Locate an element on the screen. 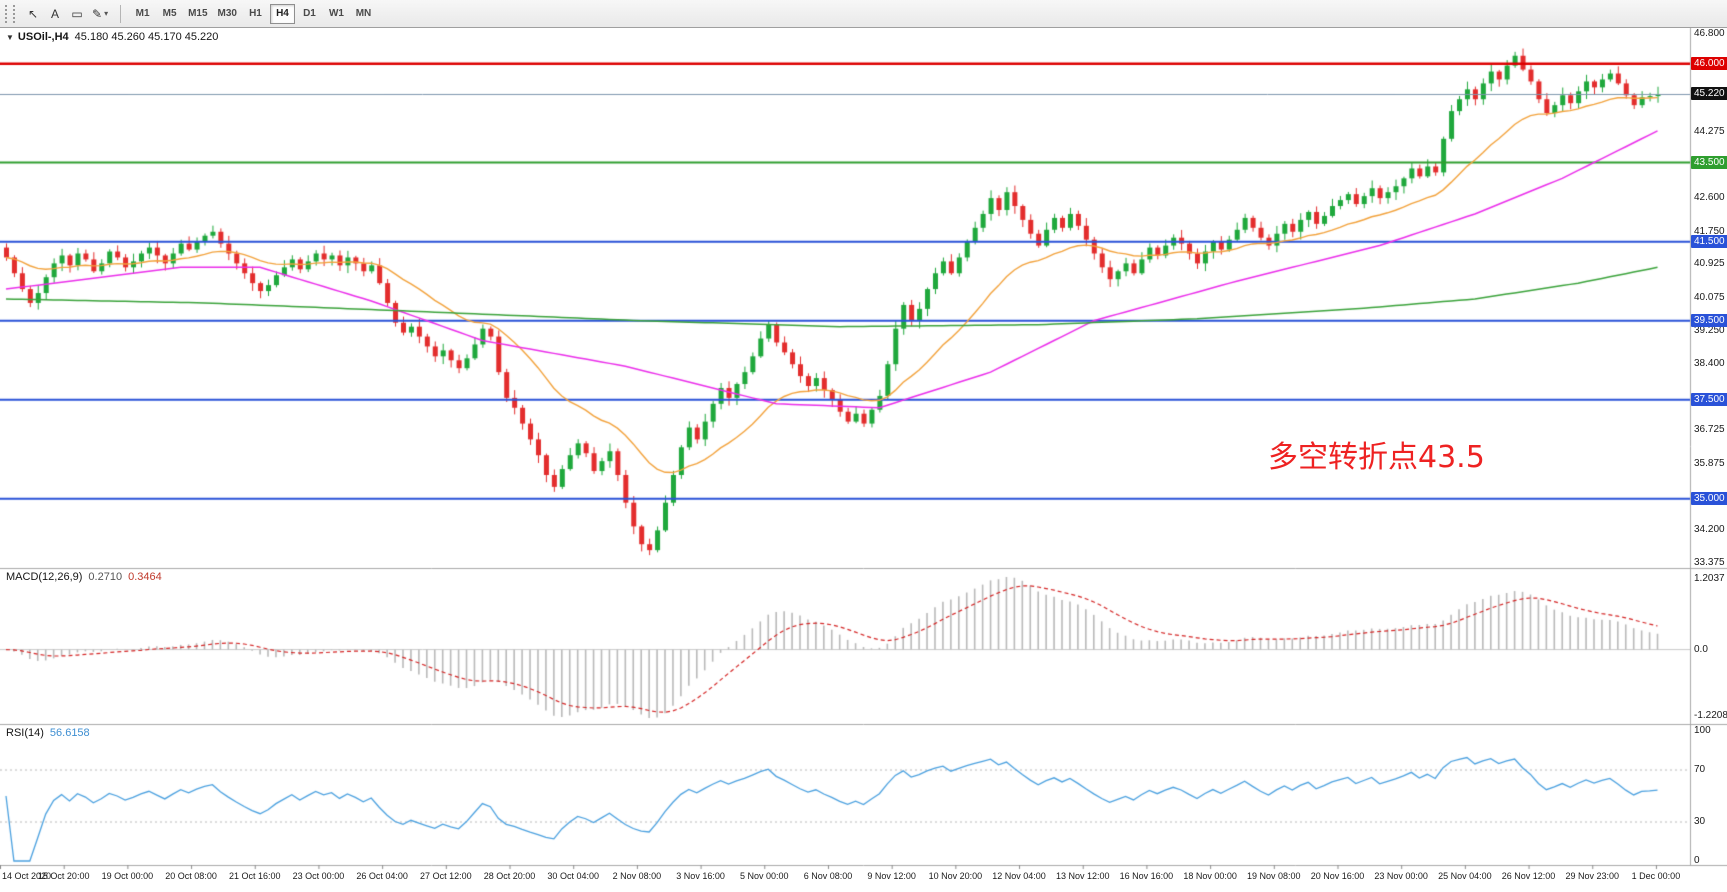 The width and height of the screenshot is (1727, 892). text-annotation-tool: A is located at coordinates (55, 13).